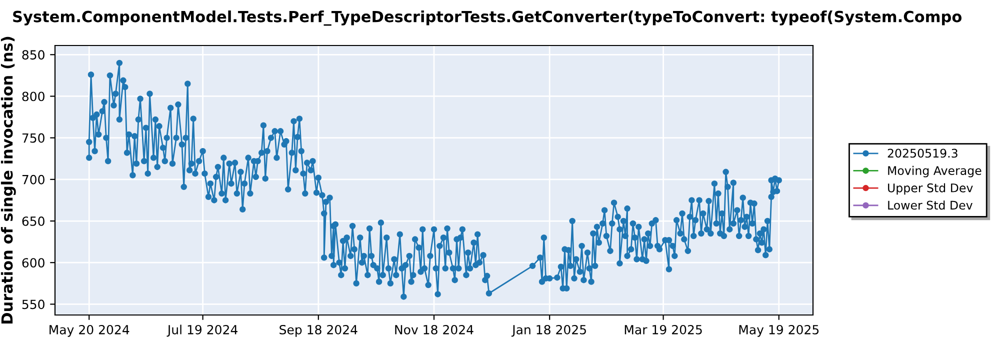 This screenshot has width=1000, height=350. I want to click on x-tick-label: Sep 18 2024, so click(319, 330).